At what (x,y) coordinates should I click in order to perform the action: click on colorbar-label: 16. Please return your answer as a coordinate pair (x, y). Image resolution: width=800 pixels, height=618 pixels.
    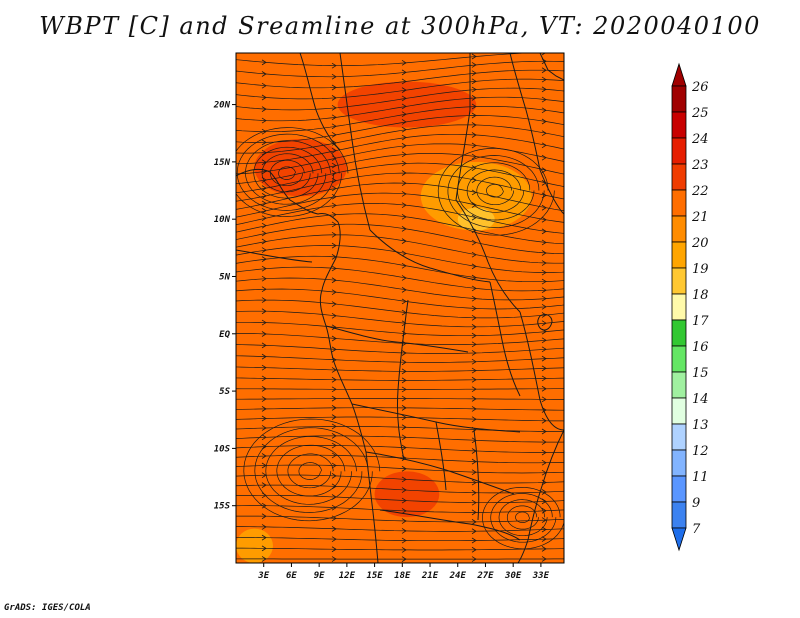
    Looking at the image, I should click on (700, 347).